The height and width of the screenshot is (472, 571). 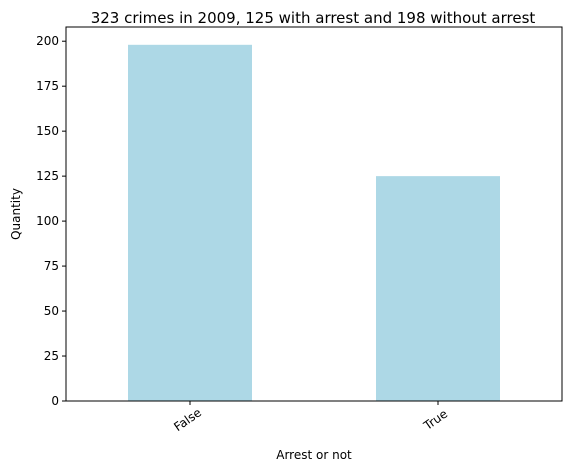 I want to click on x-tick-label: False, so click(x=187, y=419).